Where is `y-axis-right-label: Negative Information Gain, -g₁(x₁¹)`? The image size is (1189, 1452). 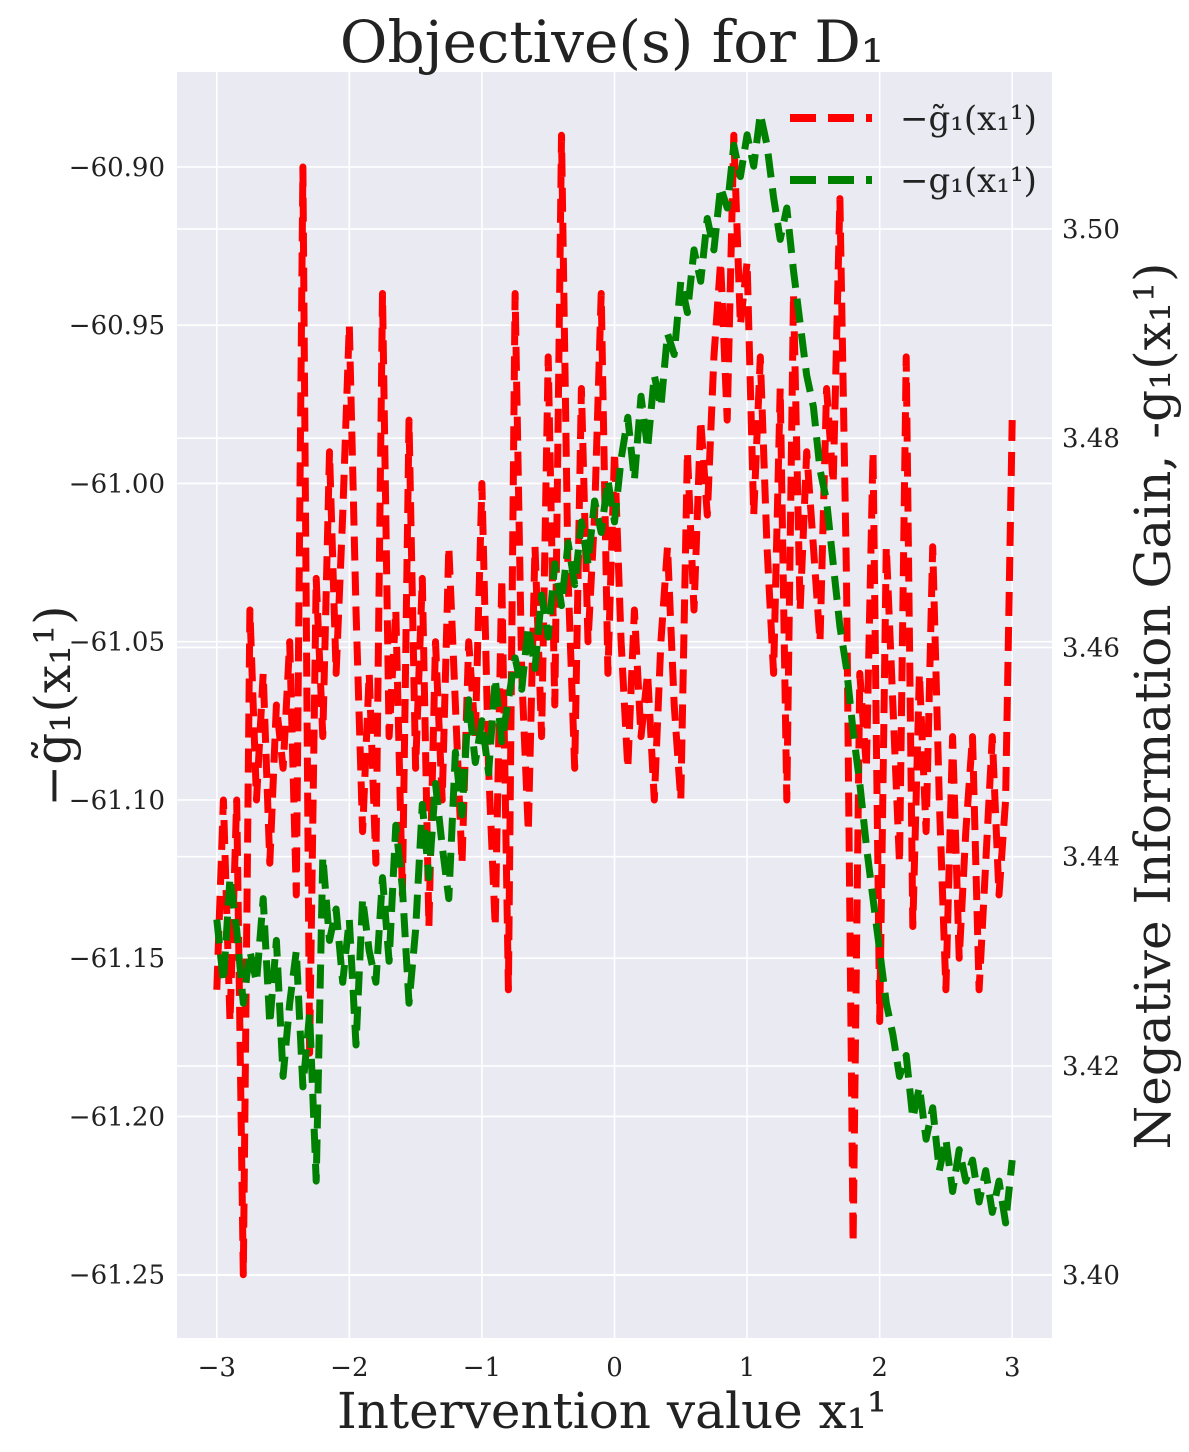
y-axis-right-label: Negative Information Gain, -g₁(x₁¹) is located at coordinates (1153, 706).